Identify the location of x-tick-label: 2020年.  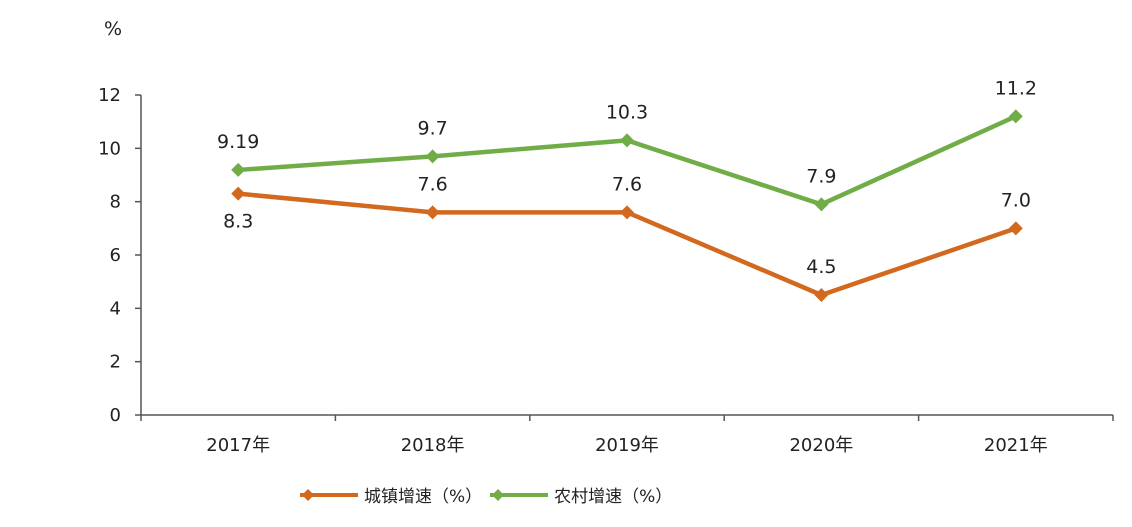
(821, 445).